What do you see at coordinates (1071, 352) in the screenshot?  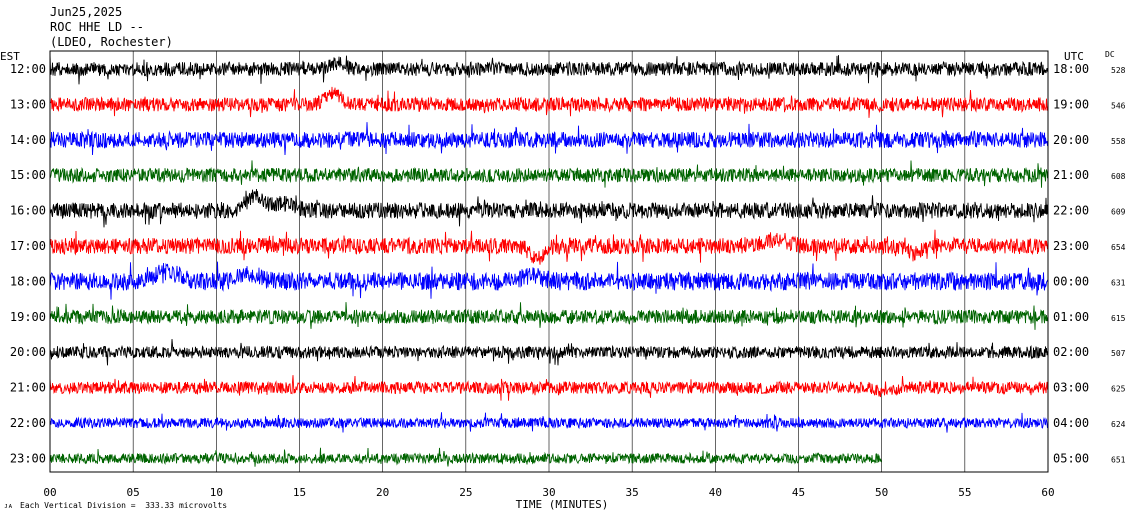 I see `utc-hour-label-8: 02:00` at bounding box center [1071, 352].